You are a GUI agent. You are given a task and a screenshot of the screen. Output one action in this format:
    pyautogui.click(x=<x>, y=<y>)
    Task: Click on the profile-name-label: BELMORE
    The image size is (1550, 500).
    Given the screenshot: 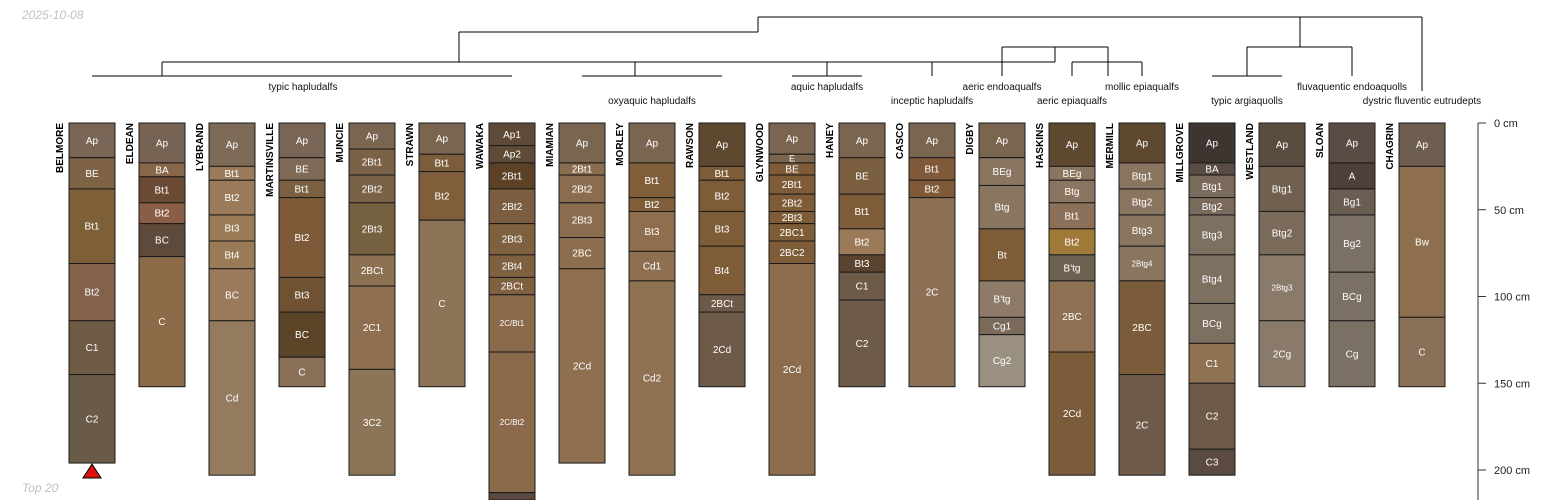 What is the action you would take?
    pyautogui.click(x=60, y=148)
    